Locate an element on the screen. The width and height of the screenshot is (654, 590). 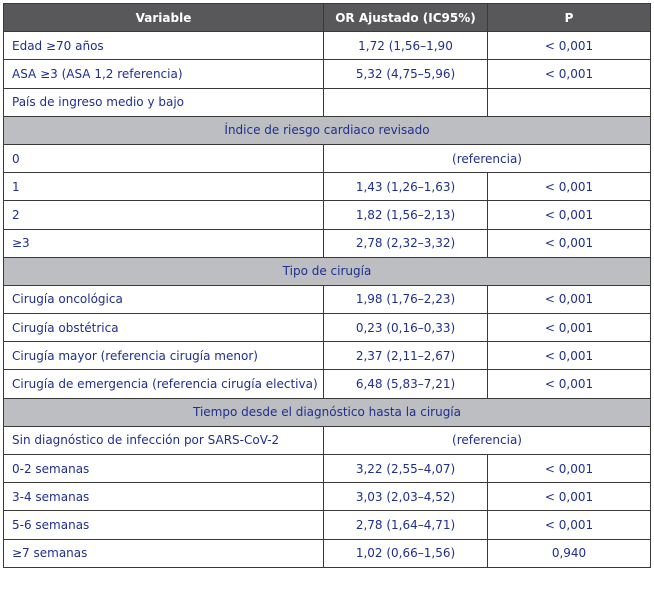
variable-cell: ASA ≥3 (ASA 1,2 referencia) is located at coordinates (163, 74).